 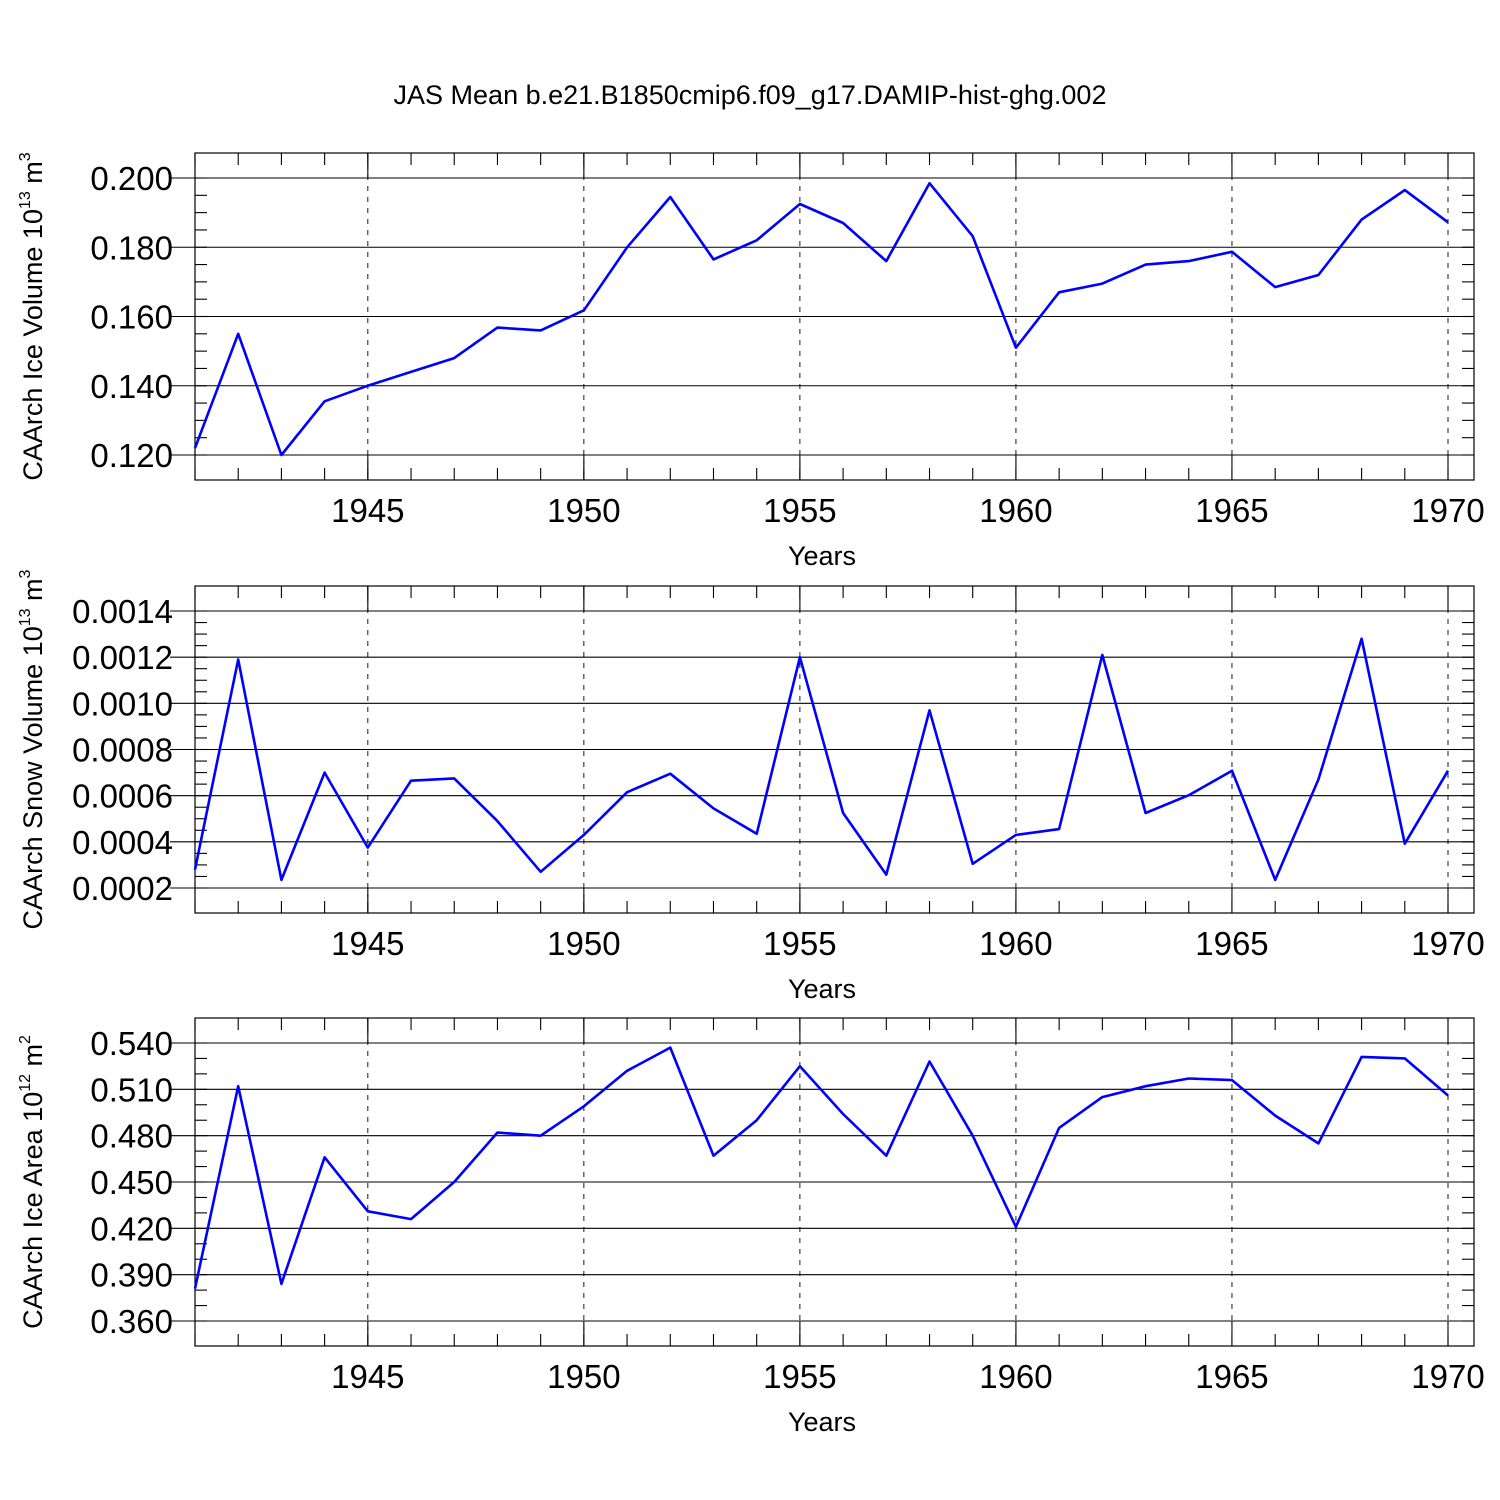 I want to click on snow-volume-x-tick-label: 1950, so click(x=583, y=943).